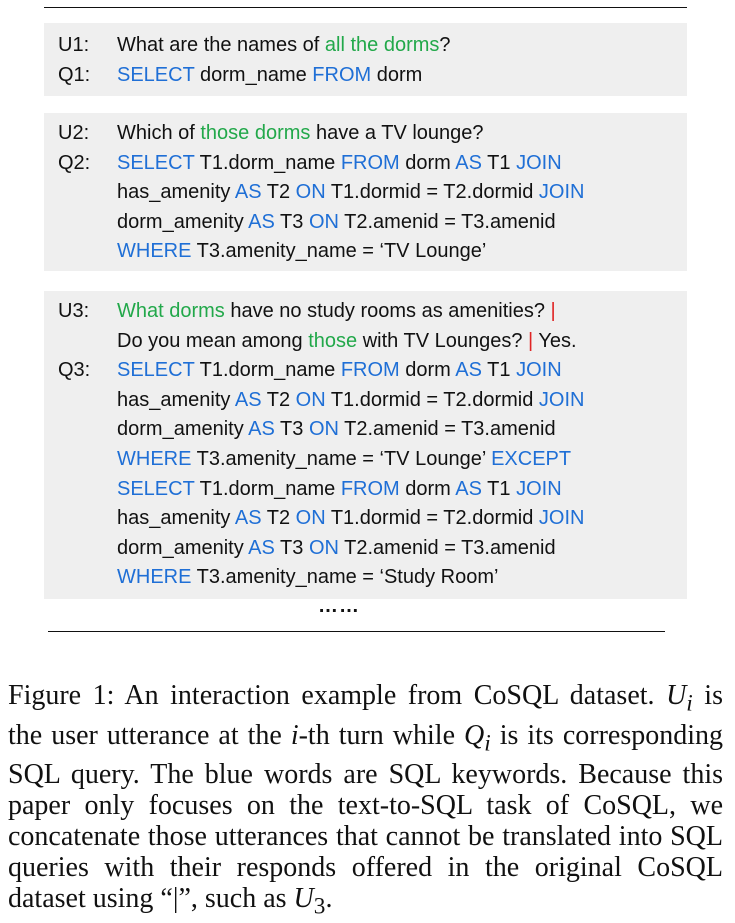 The width and height of the screenshot is (735, 923). What do you see at coordinates (555, 340) in the screenshot?
I see `text-segment: Yes.` at bounding box center [555, 340].